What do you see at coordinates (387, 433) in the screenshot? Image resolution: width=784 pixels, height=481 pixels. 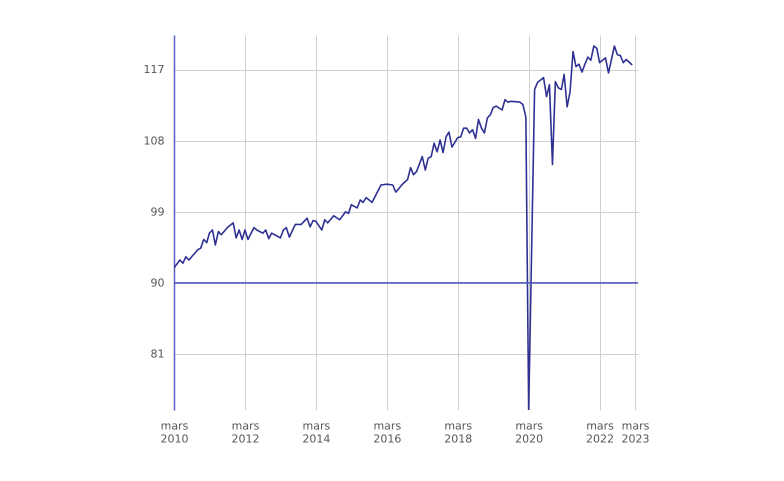 I see `x-tick-label: mars 2016` at bounding box center [387, 433].